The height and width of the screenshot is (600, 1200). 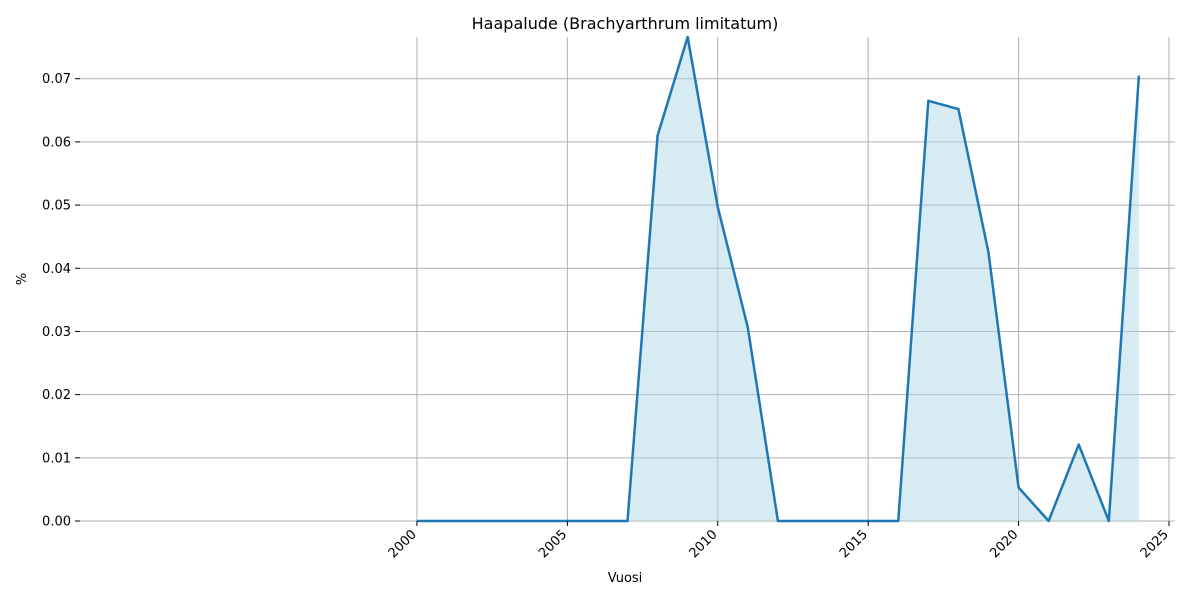 I want to click on y-tick-label: 0.05, so click(x=56, y=206).